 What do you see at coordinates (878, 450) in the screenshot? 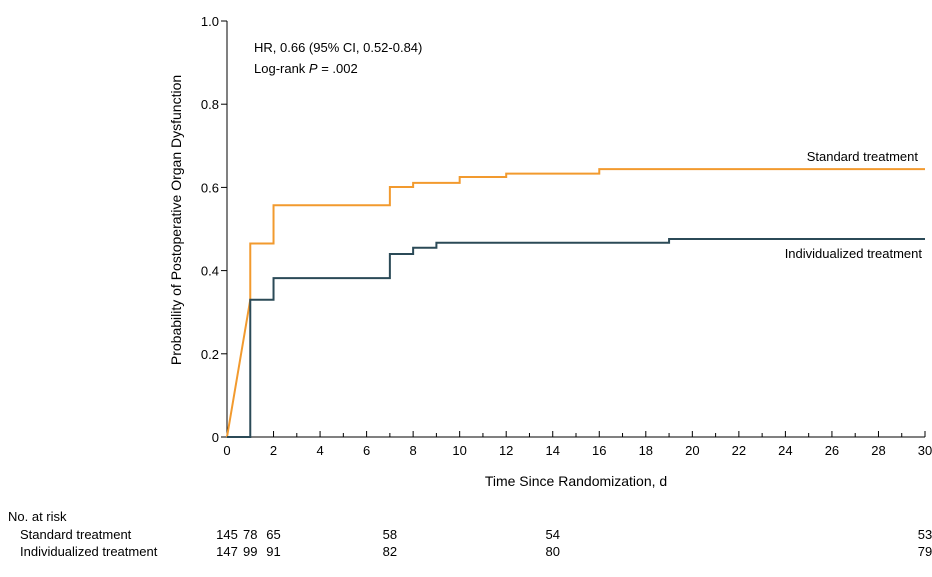
I see `x-tick-label: 28` at bounding box center [878, 450].